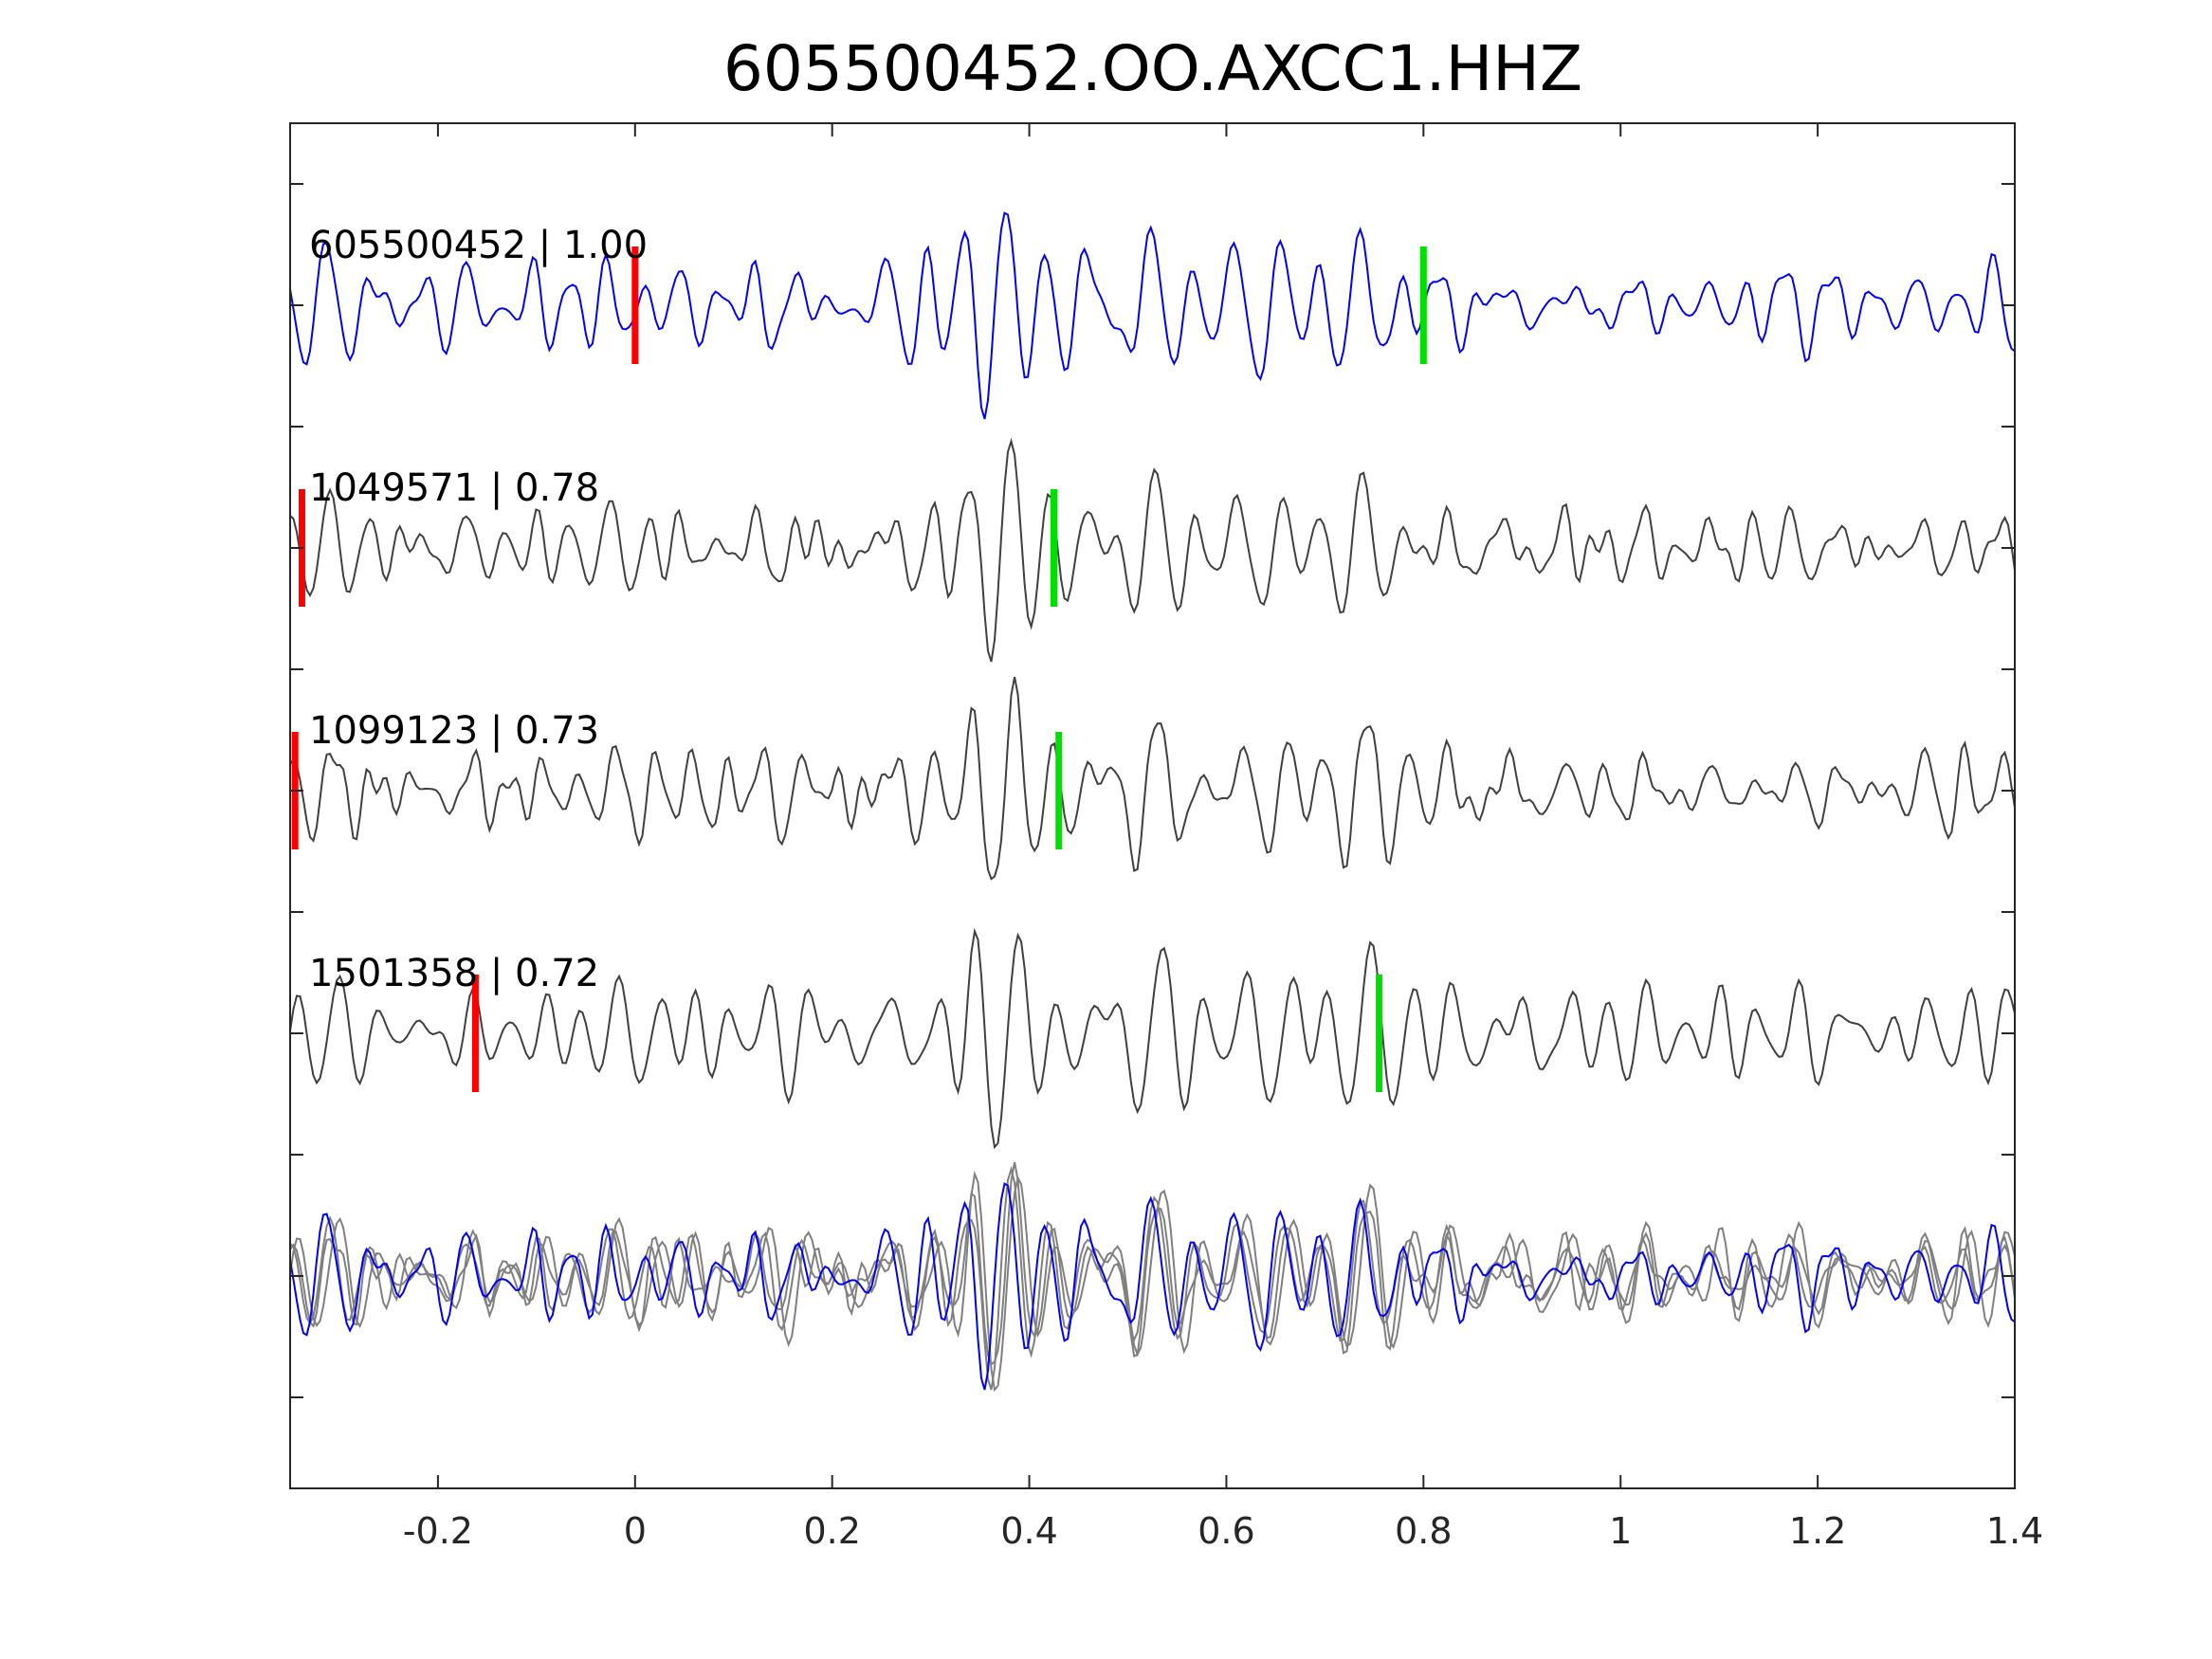 This screenshot has width=2212, height=1659. Describe the element at coordinates (635, 1531) in the screenshot. I see `x-tick-label: 0` at that location.